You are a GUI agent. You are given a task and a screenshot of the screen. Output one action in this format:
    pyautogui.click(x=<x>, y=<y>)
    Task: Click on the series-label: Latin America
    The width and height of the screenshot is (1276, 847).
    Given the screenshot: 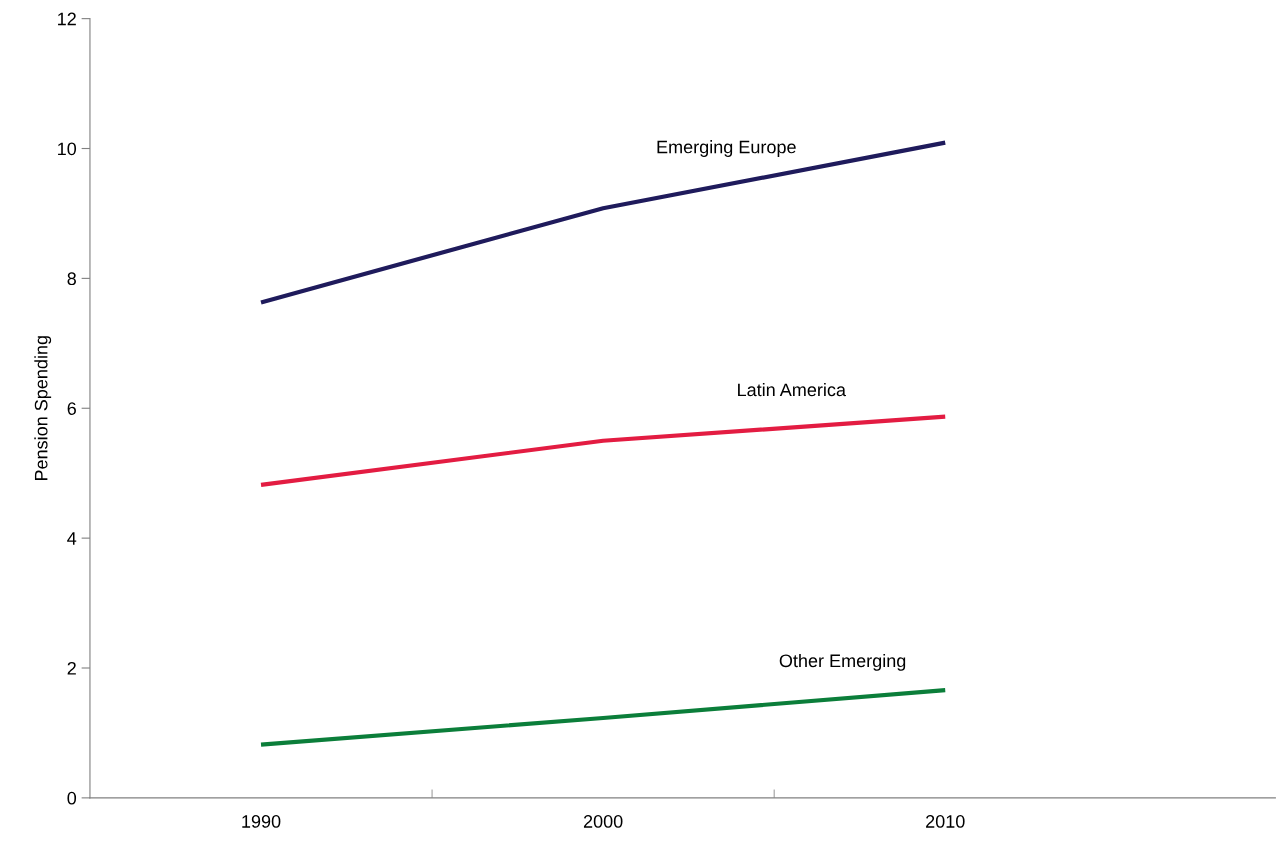 What is the action you would take?
    pyautogui.click(x=792, y=389)
    